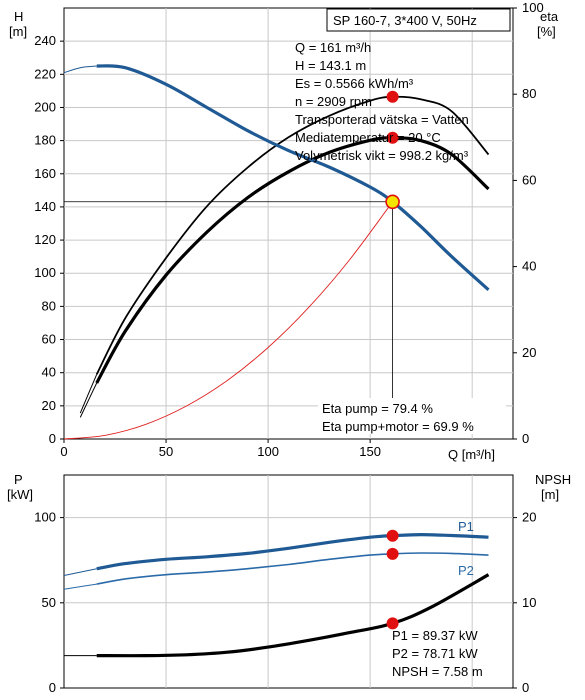 The image size is (585, 700). I want to click on title-box: SP 160-7, 3*400 V, 50Hz, so click(418, 20).